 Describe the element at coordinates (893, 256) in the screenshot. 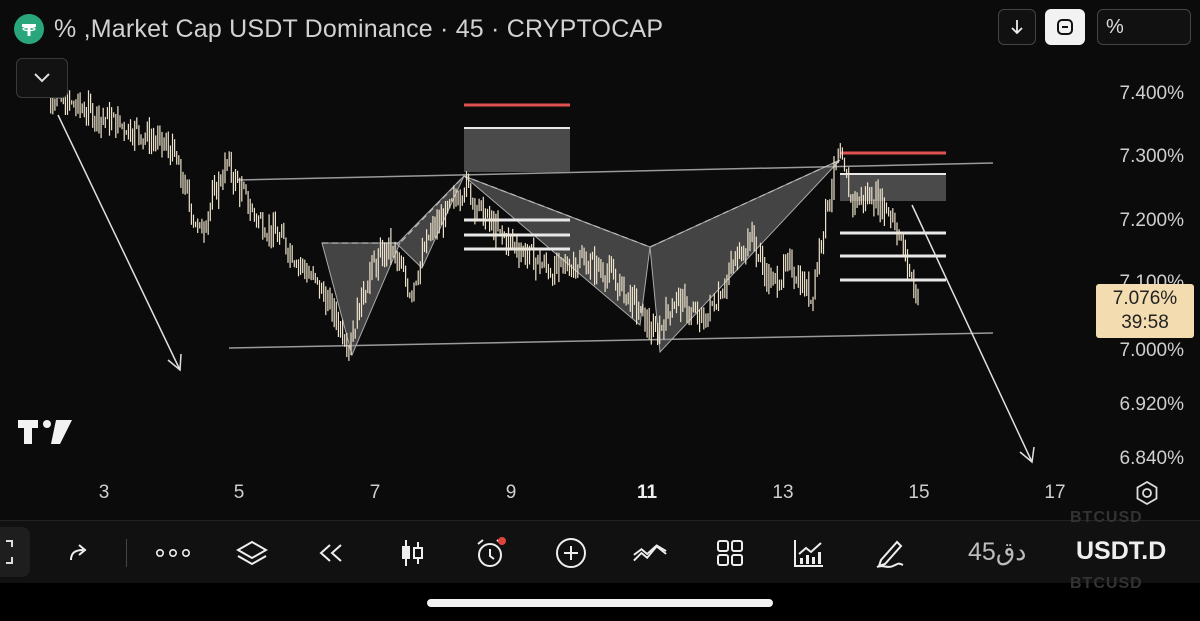

I see `target-levels-right` at that location.